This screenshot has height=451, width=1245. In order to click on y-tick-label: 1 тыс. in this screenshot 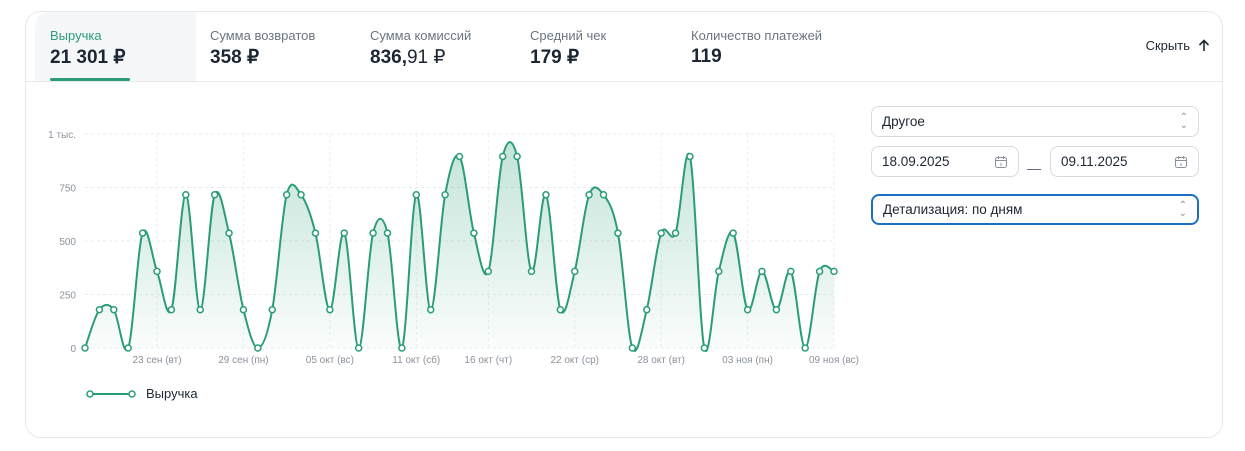, I will do `click(62, 135)`.